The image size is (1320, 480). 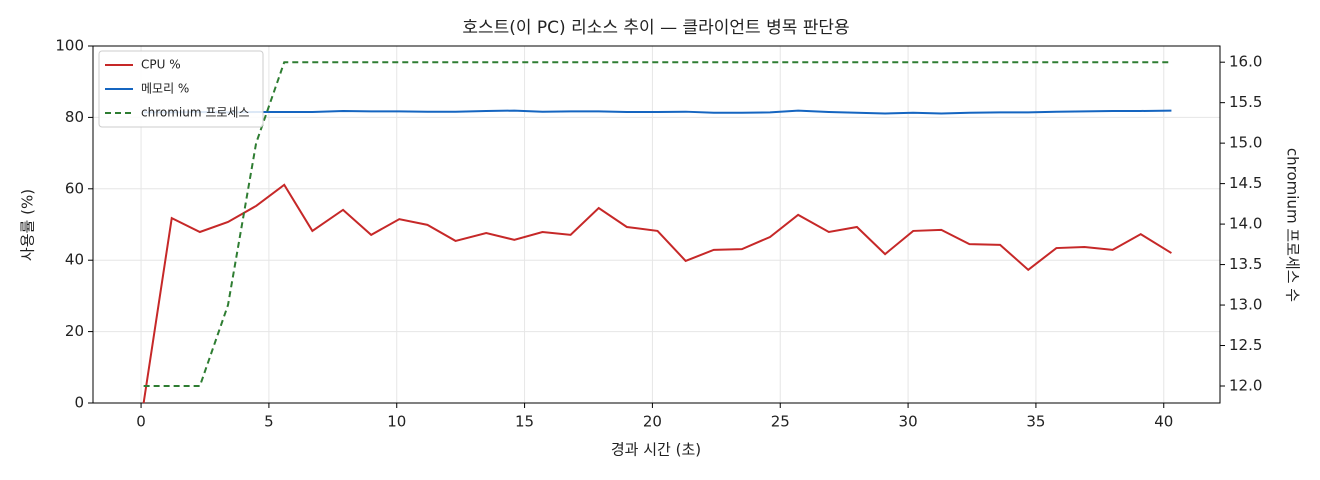 What do you see at coordinates (396, 422) in the screenshot?
I see `x-tick-label: 10` at bounding box center [396, 422].